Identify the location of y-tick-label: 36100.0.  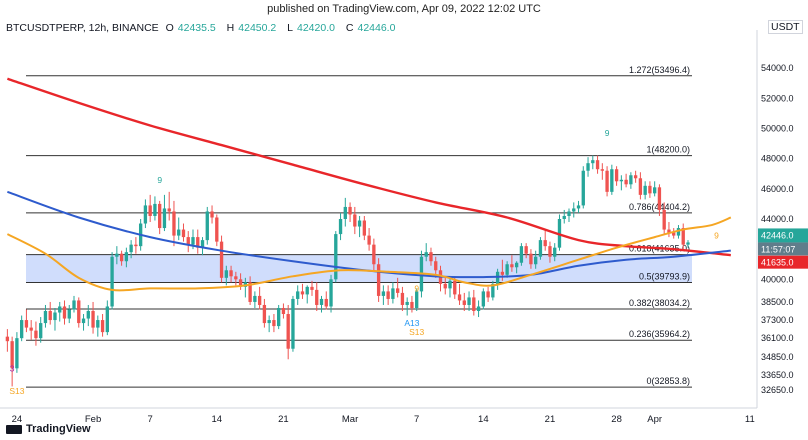
(777, 338).